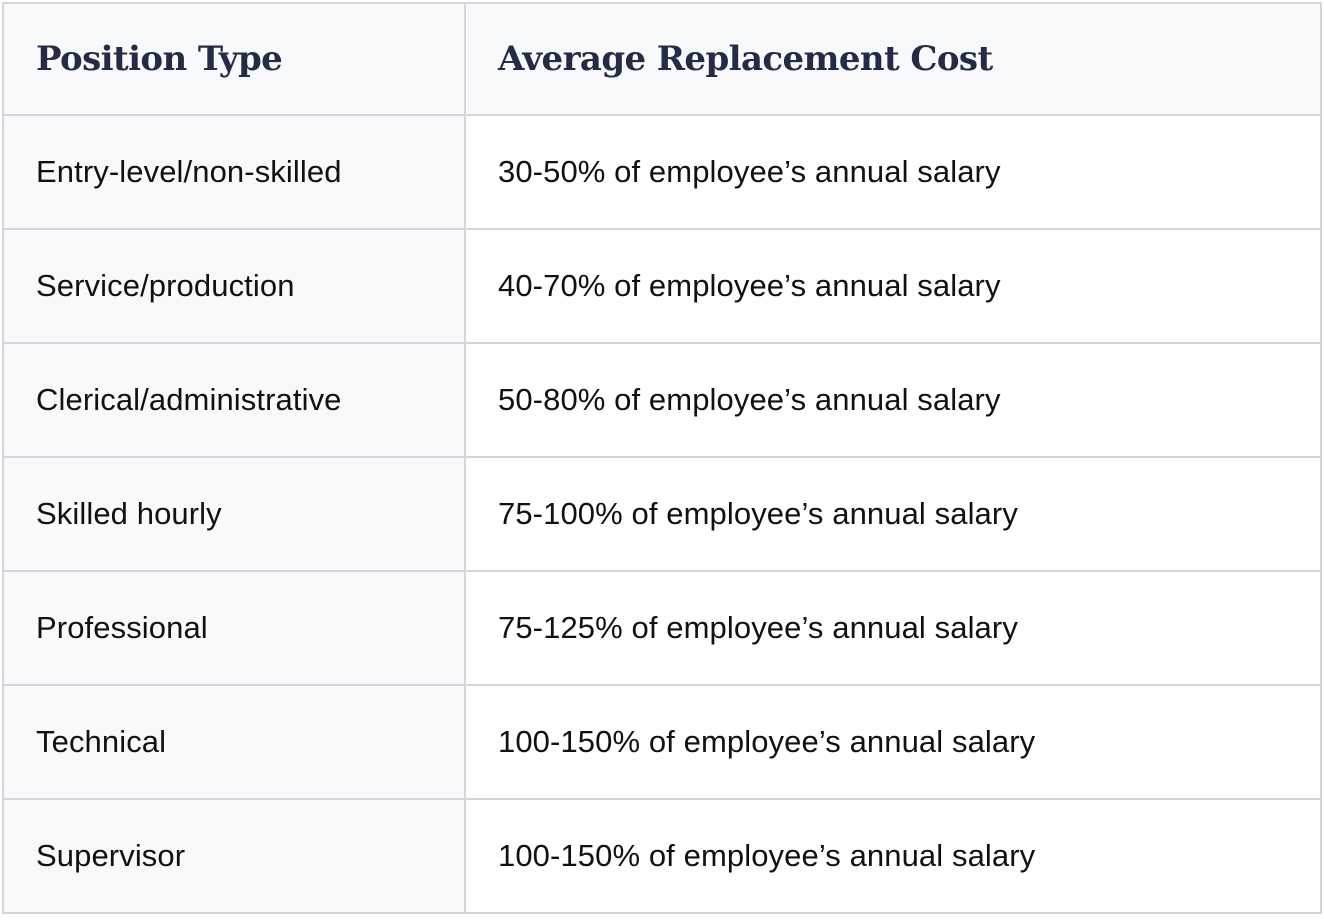  I want to click on cost-cell: 75-125% of employee’s annual salary, so click(893, 628).